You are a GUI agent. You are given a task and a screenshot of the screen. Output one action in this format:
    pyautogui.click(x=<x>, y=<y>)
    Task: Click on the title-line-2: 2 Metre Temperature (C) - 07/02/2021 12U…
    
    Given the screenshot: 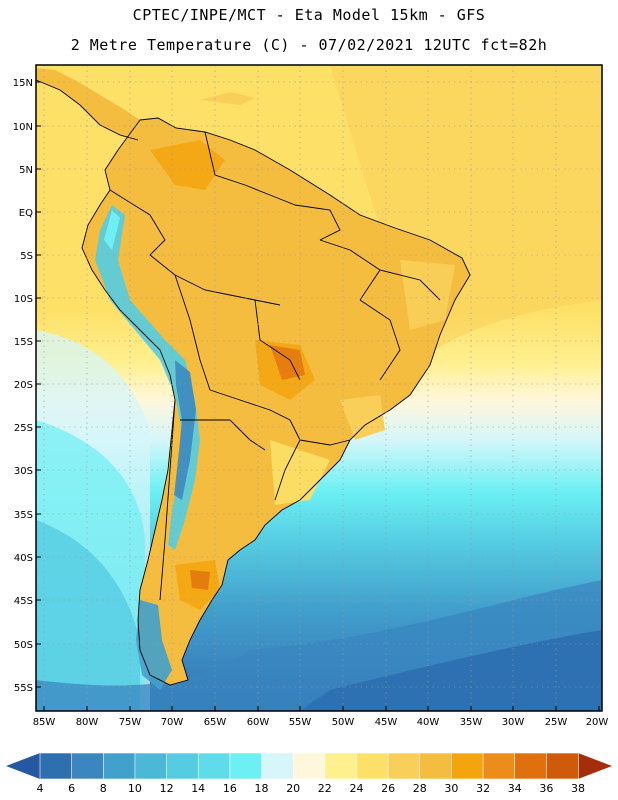 What is the action you would take?
    pyautogui.click(x=309, y=45)
    